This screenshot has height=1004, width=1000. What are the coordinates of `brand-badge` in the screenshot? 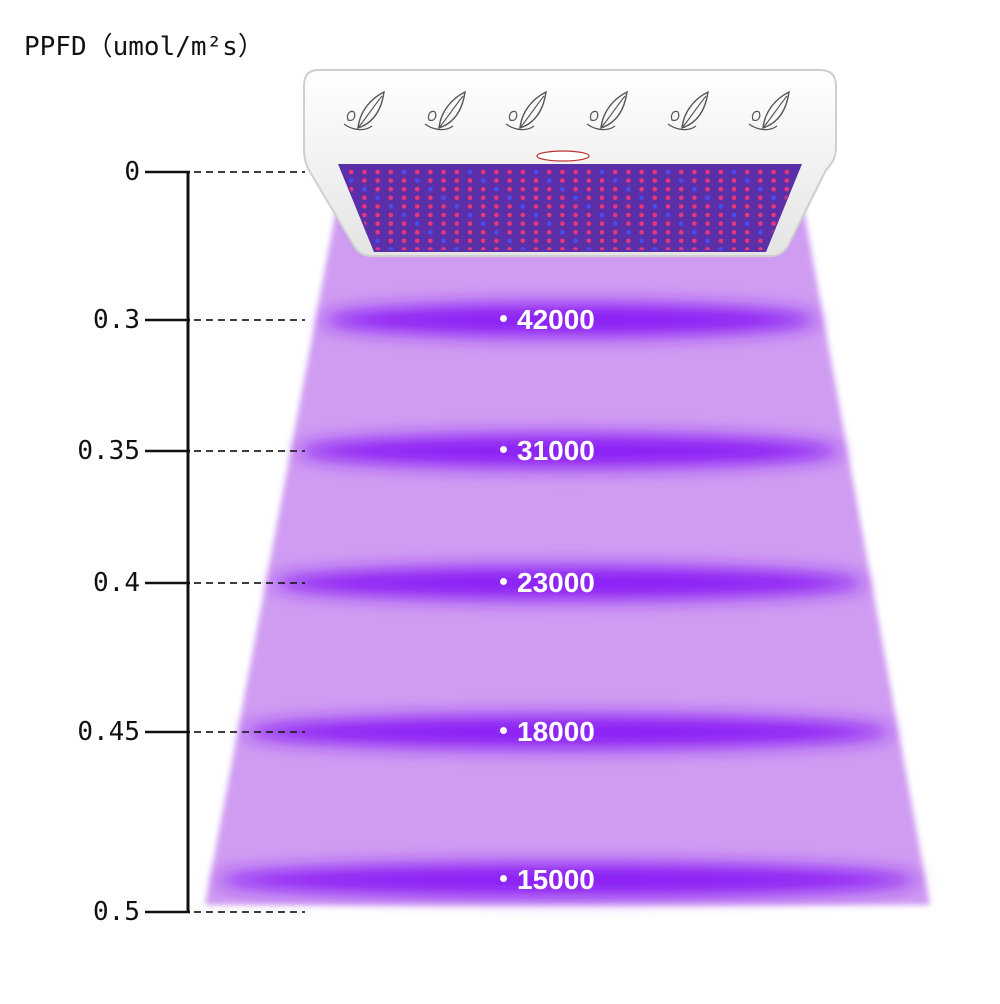 It's located at (563, 156).